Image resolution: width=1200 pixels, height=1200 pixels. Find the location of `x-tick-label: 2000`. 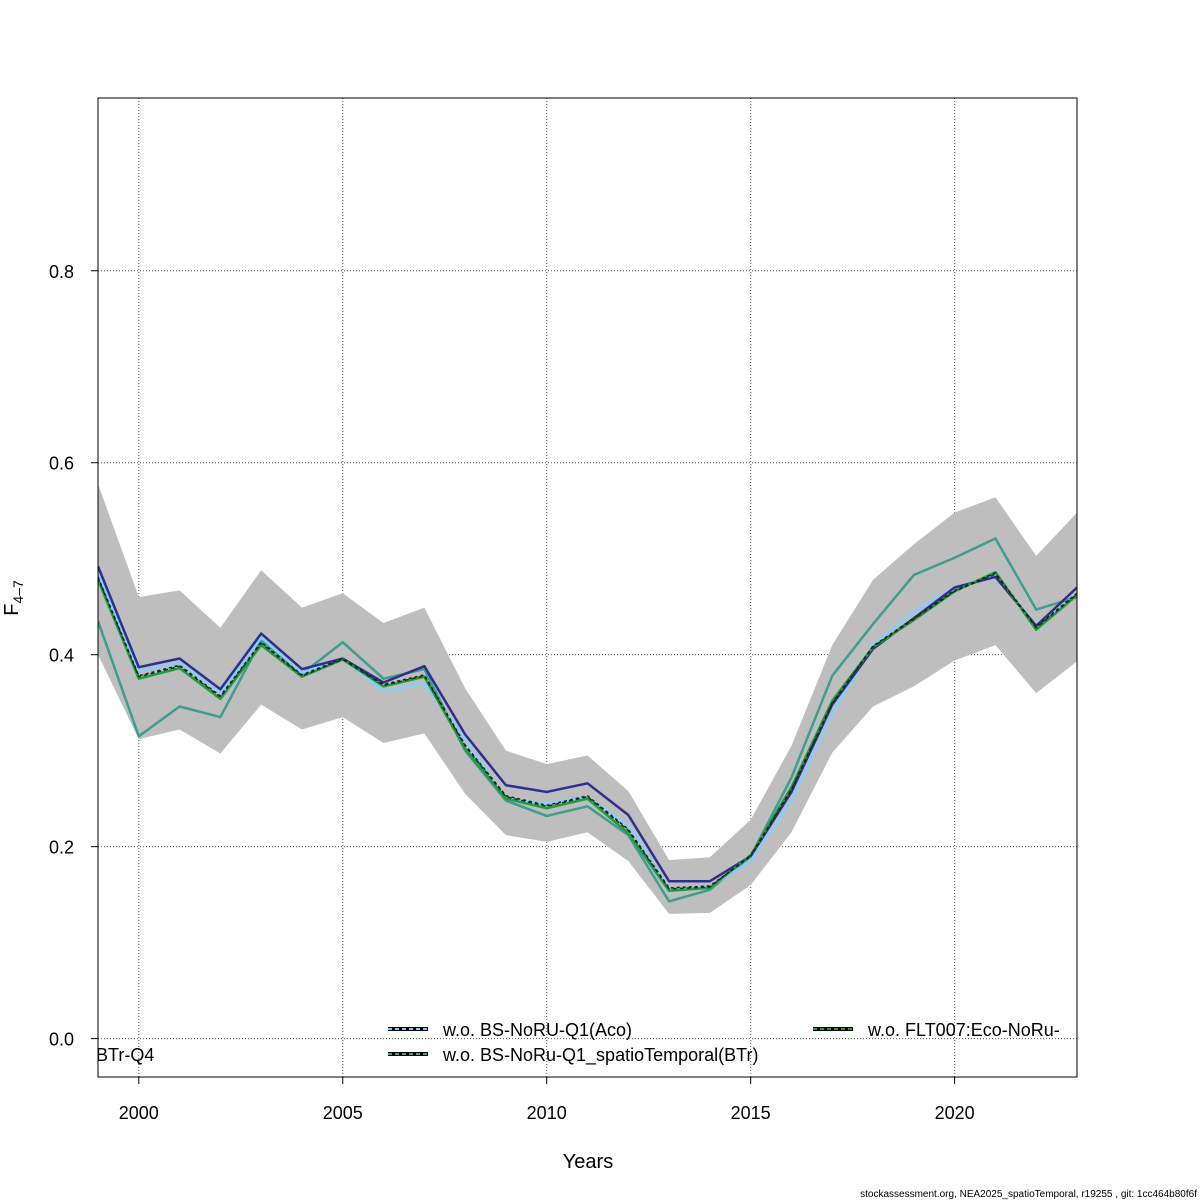

x-tick-label: 2000 is located at coordinates (139, 1113).